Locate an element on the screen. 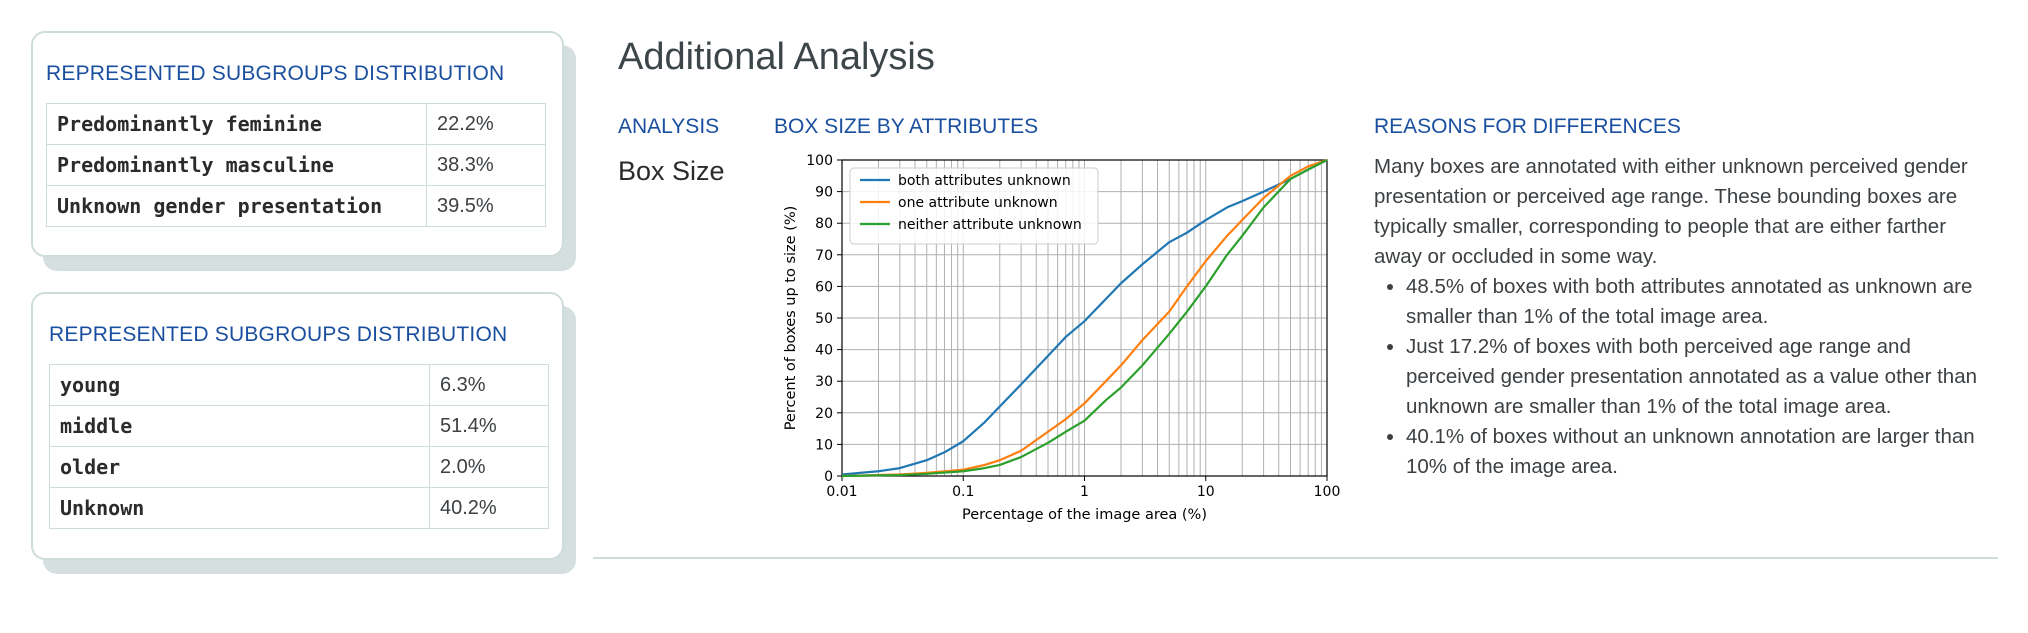 This screenshot has height=633, width=2028. y-tick-label: 70 is located at coordinates (824, 256).